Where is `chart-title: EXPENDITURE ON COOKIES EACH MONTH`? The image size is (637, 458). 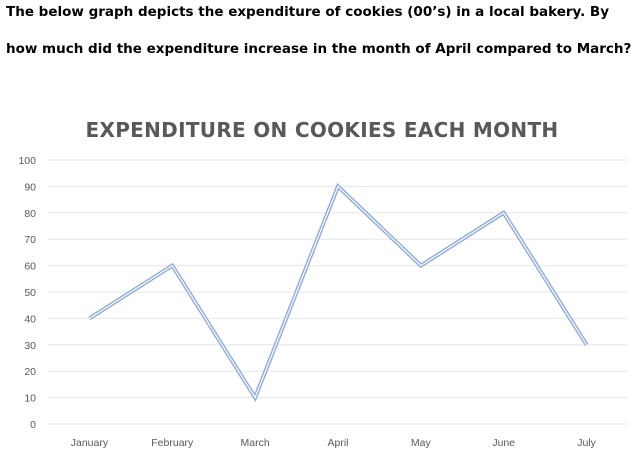
chart-title: EXPENDITURE ON COOKIES EACH MONTH is located at coordinates (322, 130).